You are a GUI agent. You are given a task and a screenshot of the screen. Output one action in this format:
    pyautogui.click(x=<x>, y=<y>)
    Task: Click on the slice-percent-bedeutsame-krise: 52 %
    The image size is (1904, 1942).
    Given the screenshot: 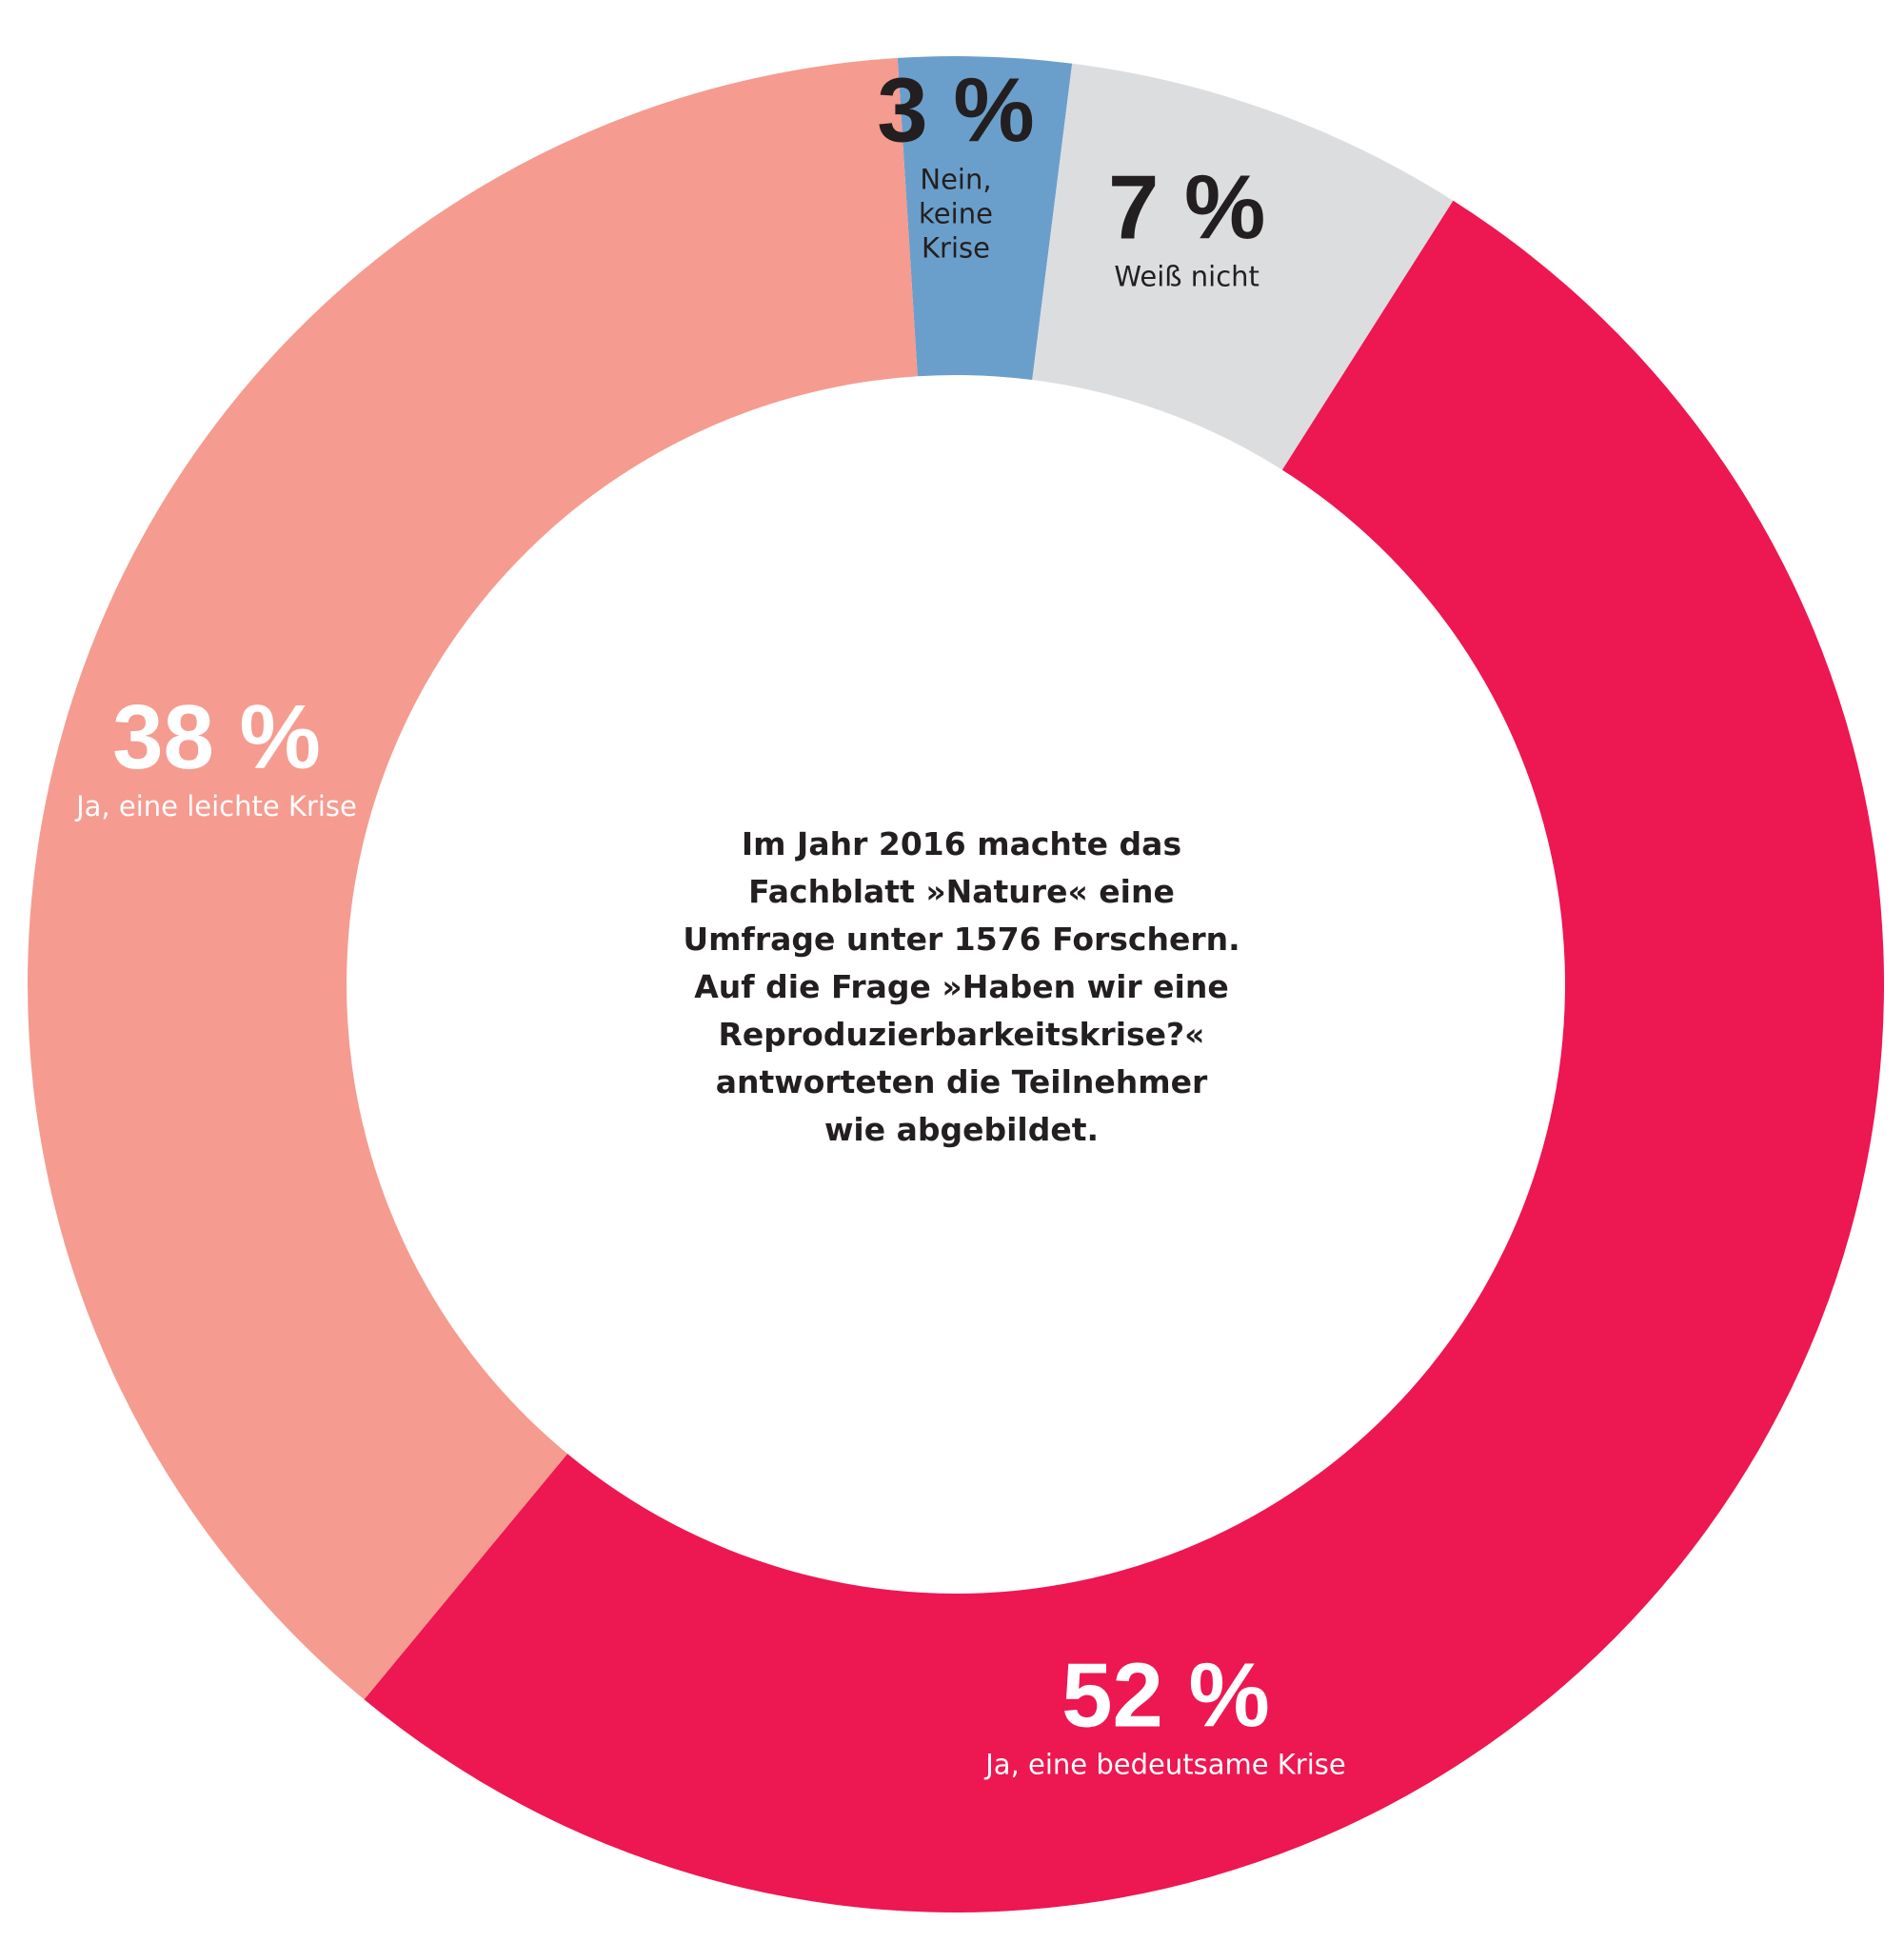 What is the action you would take?
    pyautogui.click(x=1165, y=1695)
    